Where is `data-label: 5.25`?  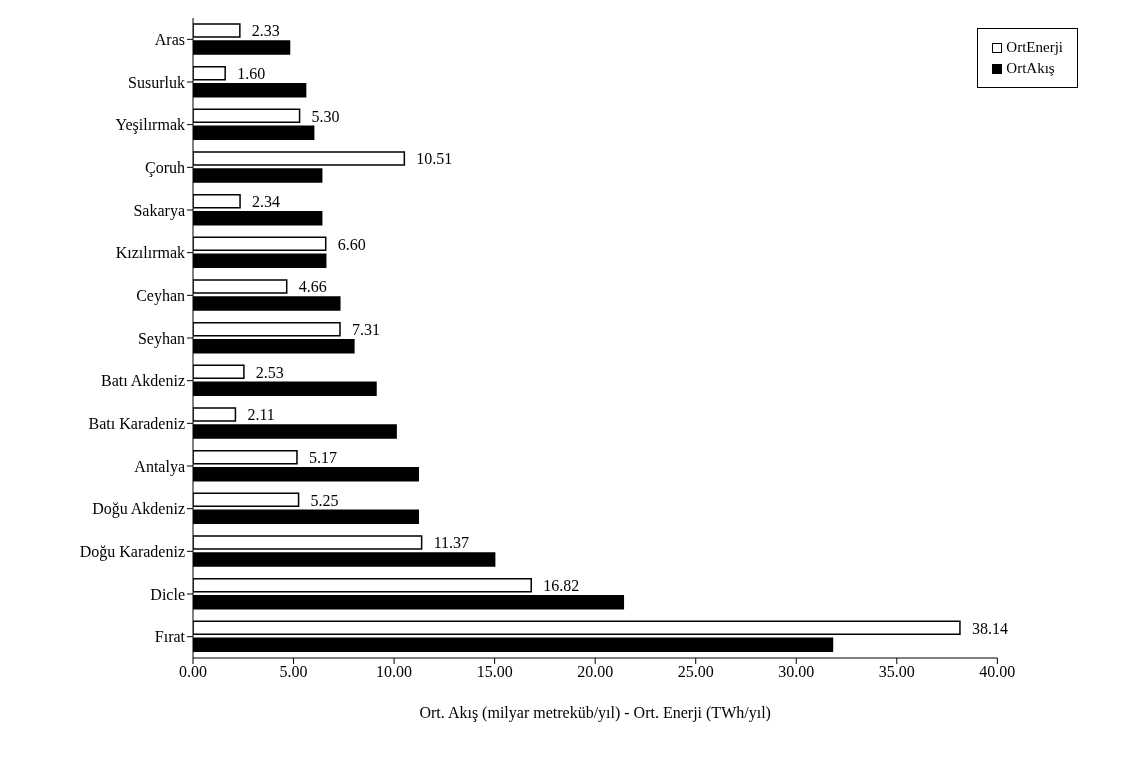 data-label: 5.25 is located at coordinates (324, 500).